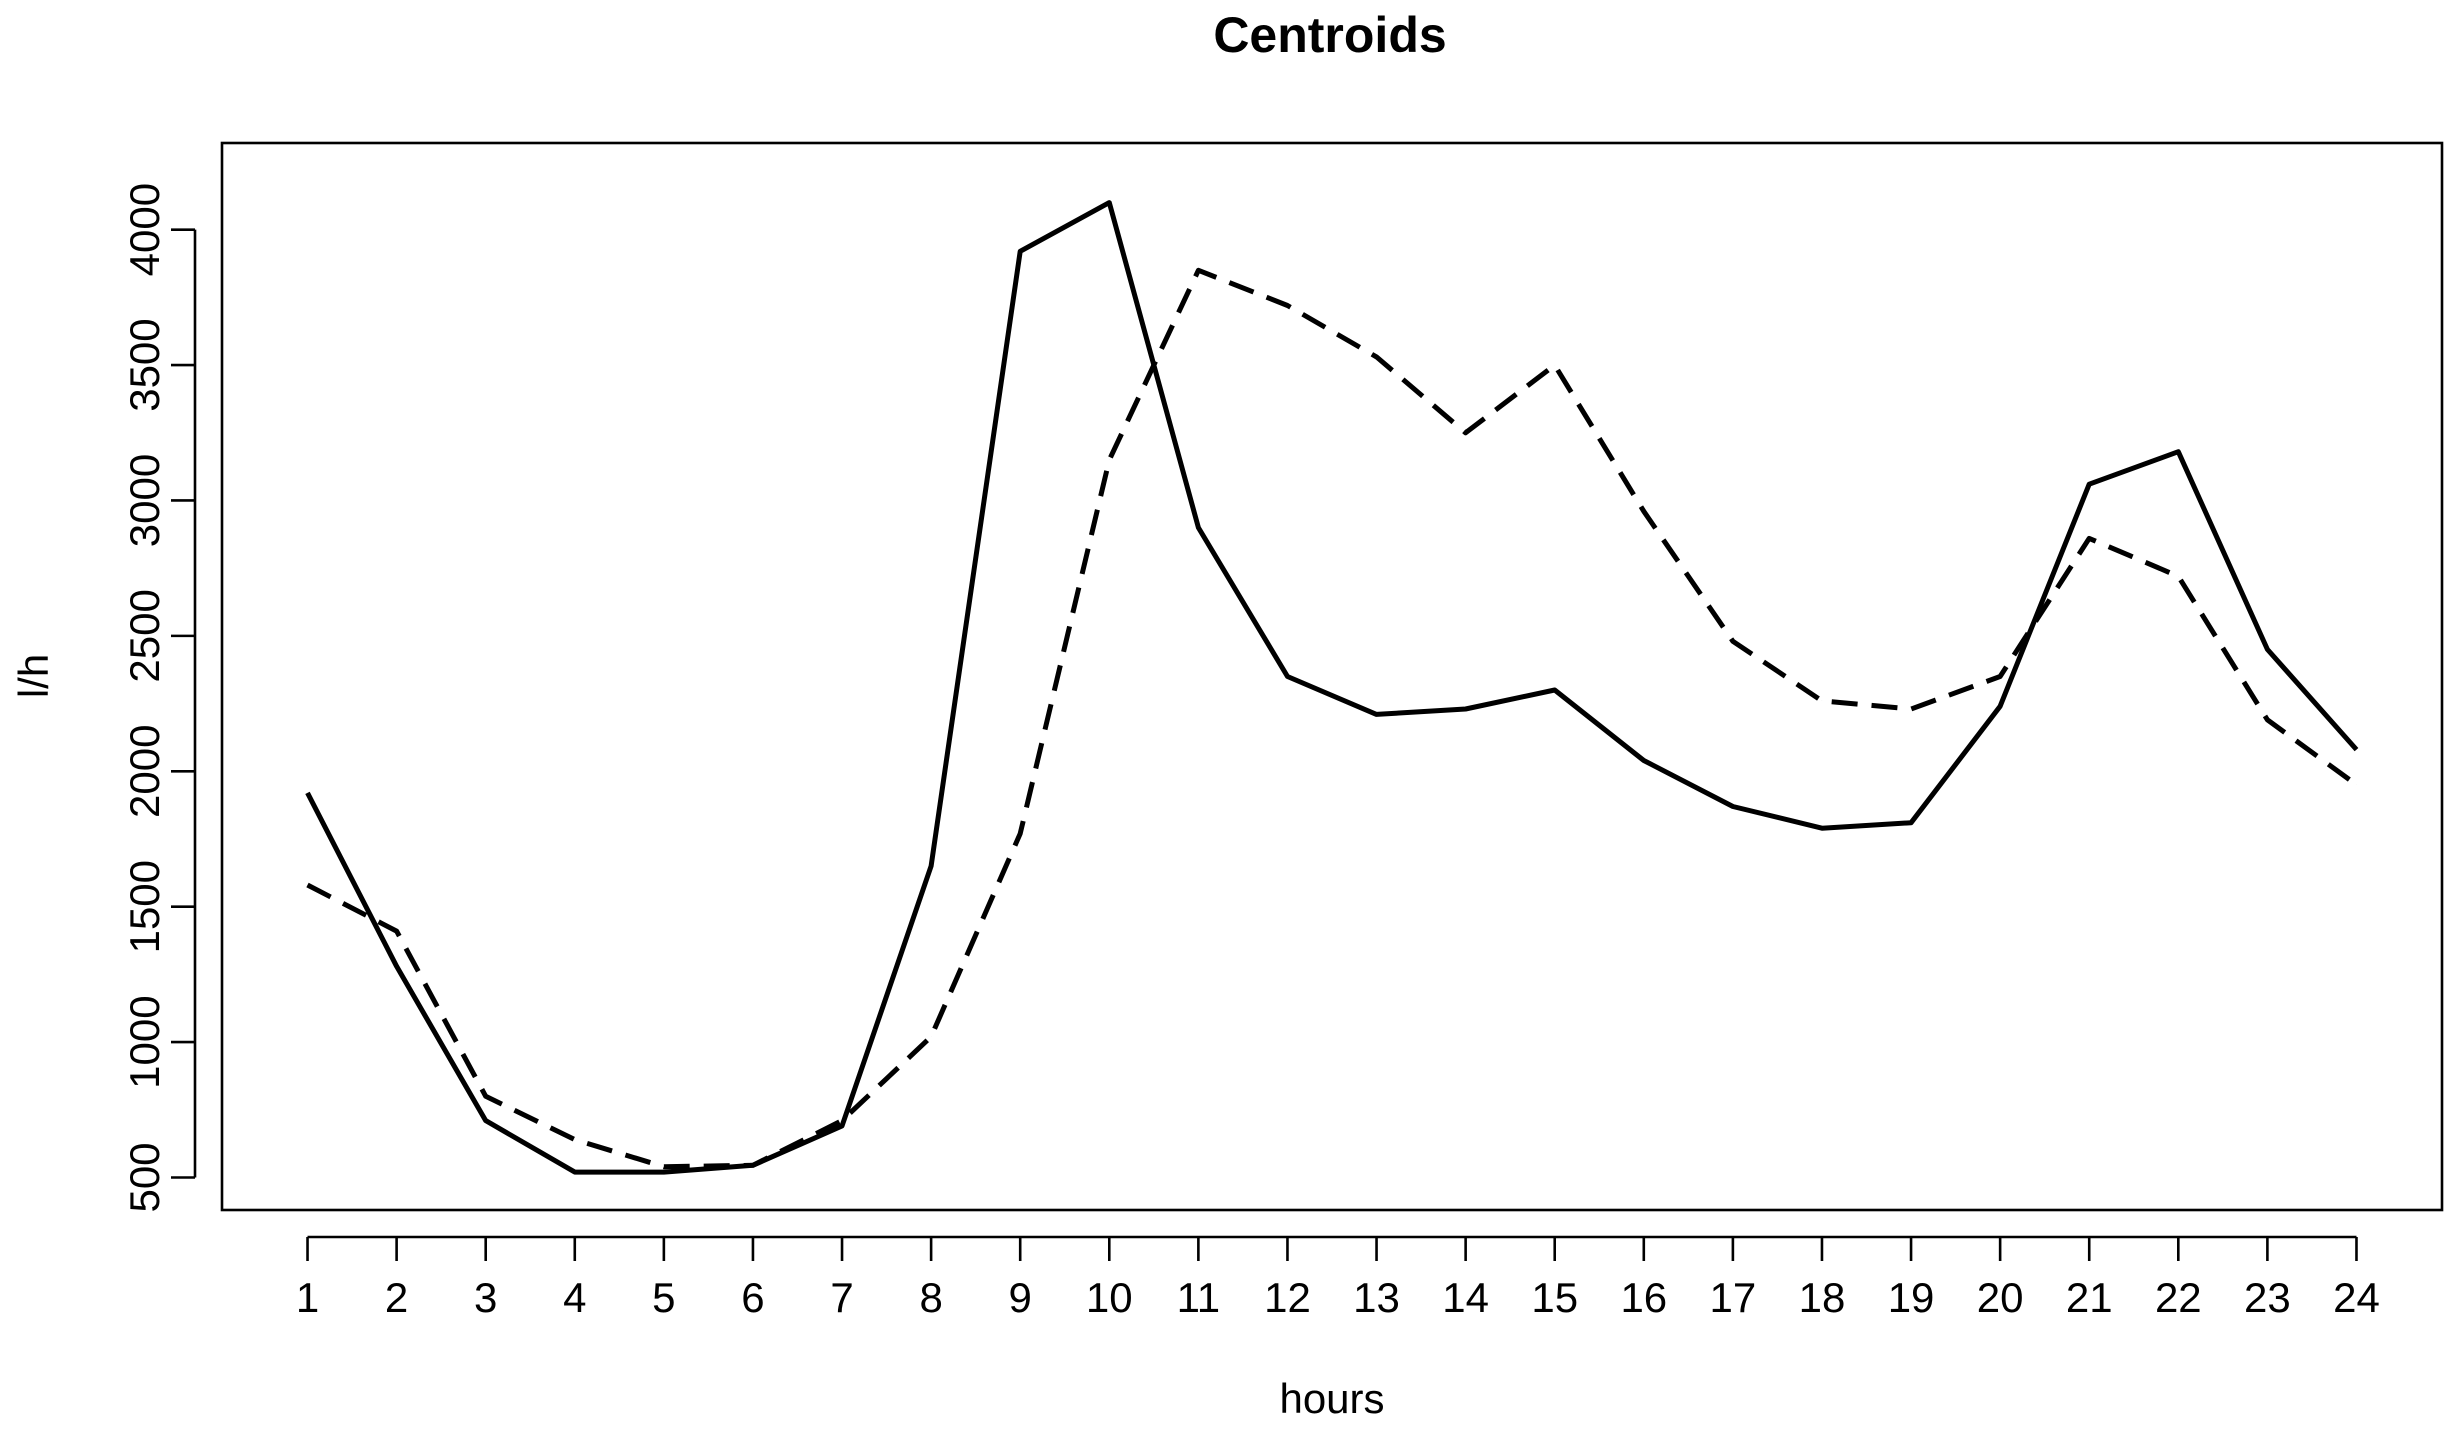  What do you see at coordinates (2267, 1297) in the screenshot?
I see `x-tick-label: 23` at bounding box center [2267, 1297].